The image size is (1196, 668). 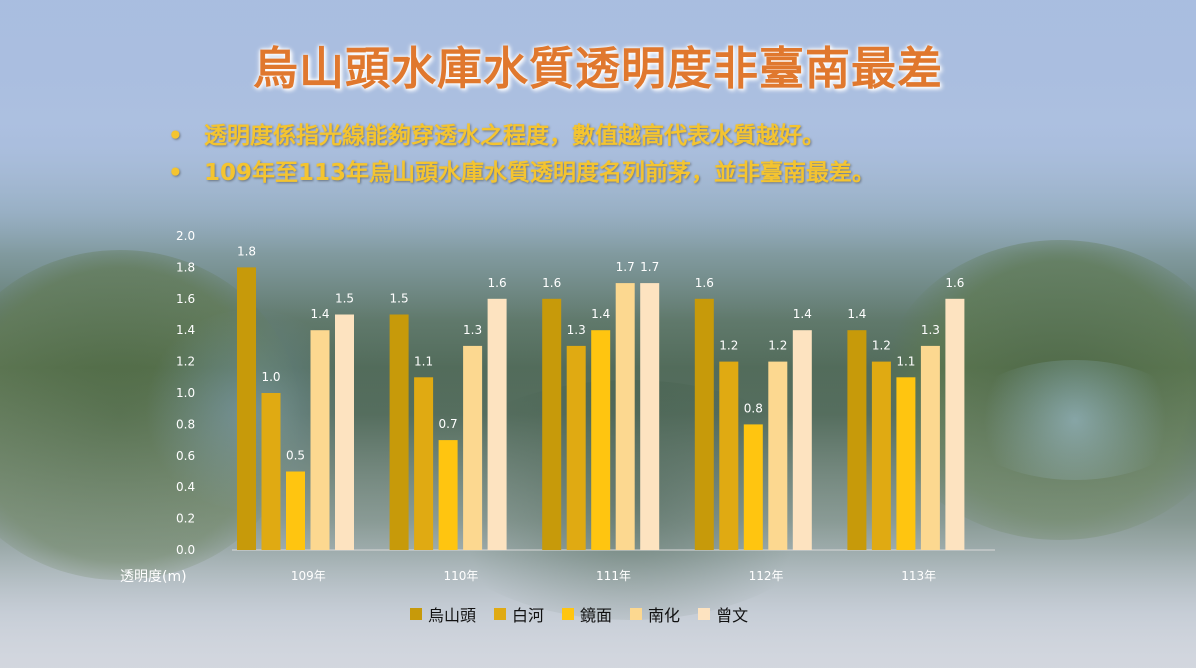 I want to click on legend-item: 白河, so click(x=519, y=614).